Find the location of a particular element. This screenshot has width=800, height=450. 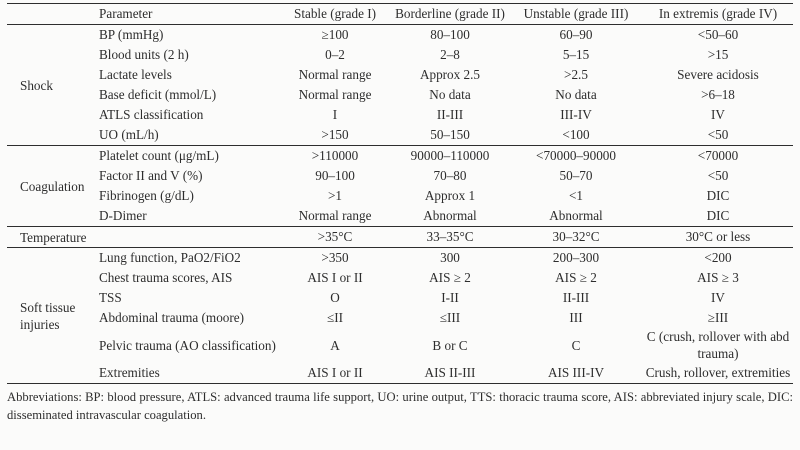

value-cell: 300 is located at coordinates (450, 257).